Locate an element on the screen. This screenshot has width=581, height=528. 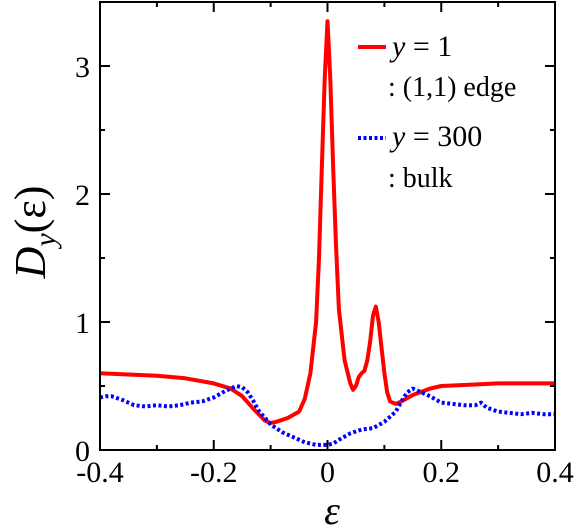
legend-label-edge-var: y is located at coordinates (397, 46).